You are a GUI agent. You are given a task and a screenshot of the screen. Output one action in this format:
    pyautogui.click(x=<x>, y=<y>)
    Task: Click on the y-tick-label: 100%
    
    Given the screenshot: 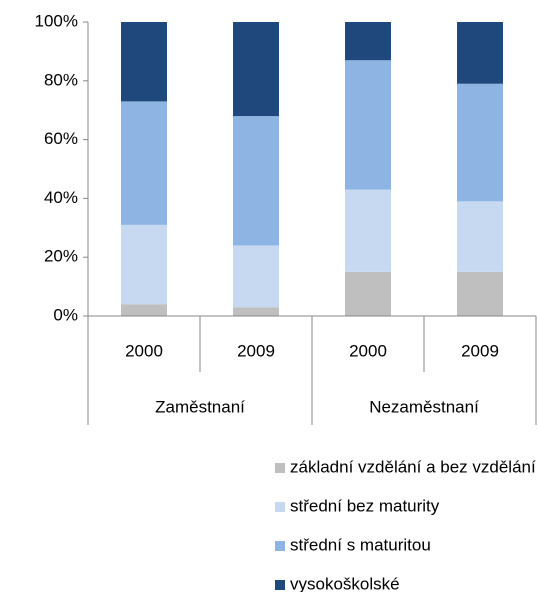 What is the action you would take?
    pyautogui.click(x=56, y=20)
    